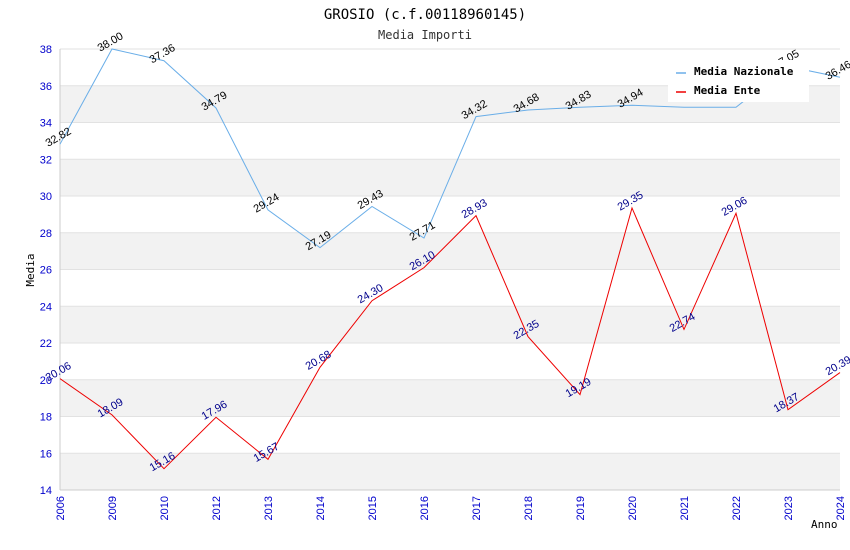  I want to click on x-tick-label: 2020, so click(633, 508).